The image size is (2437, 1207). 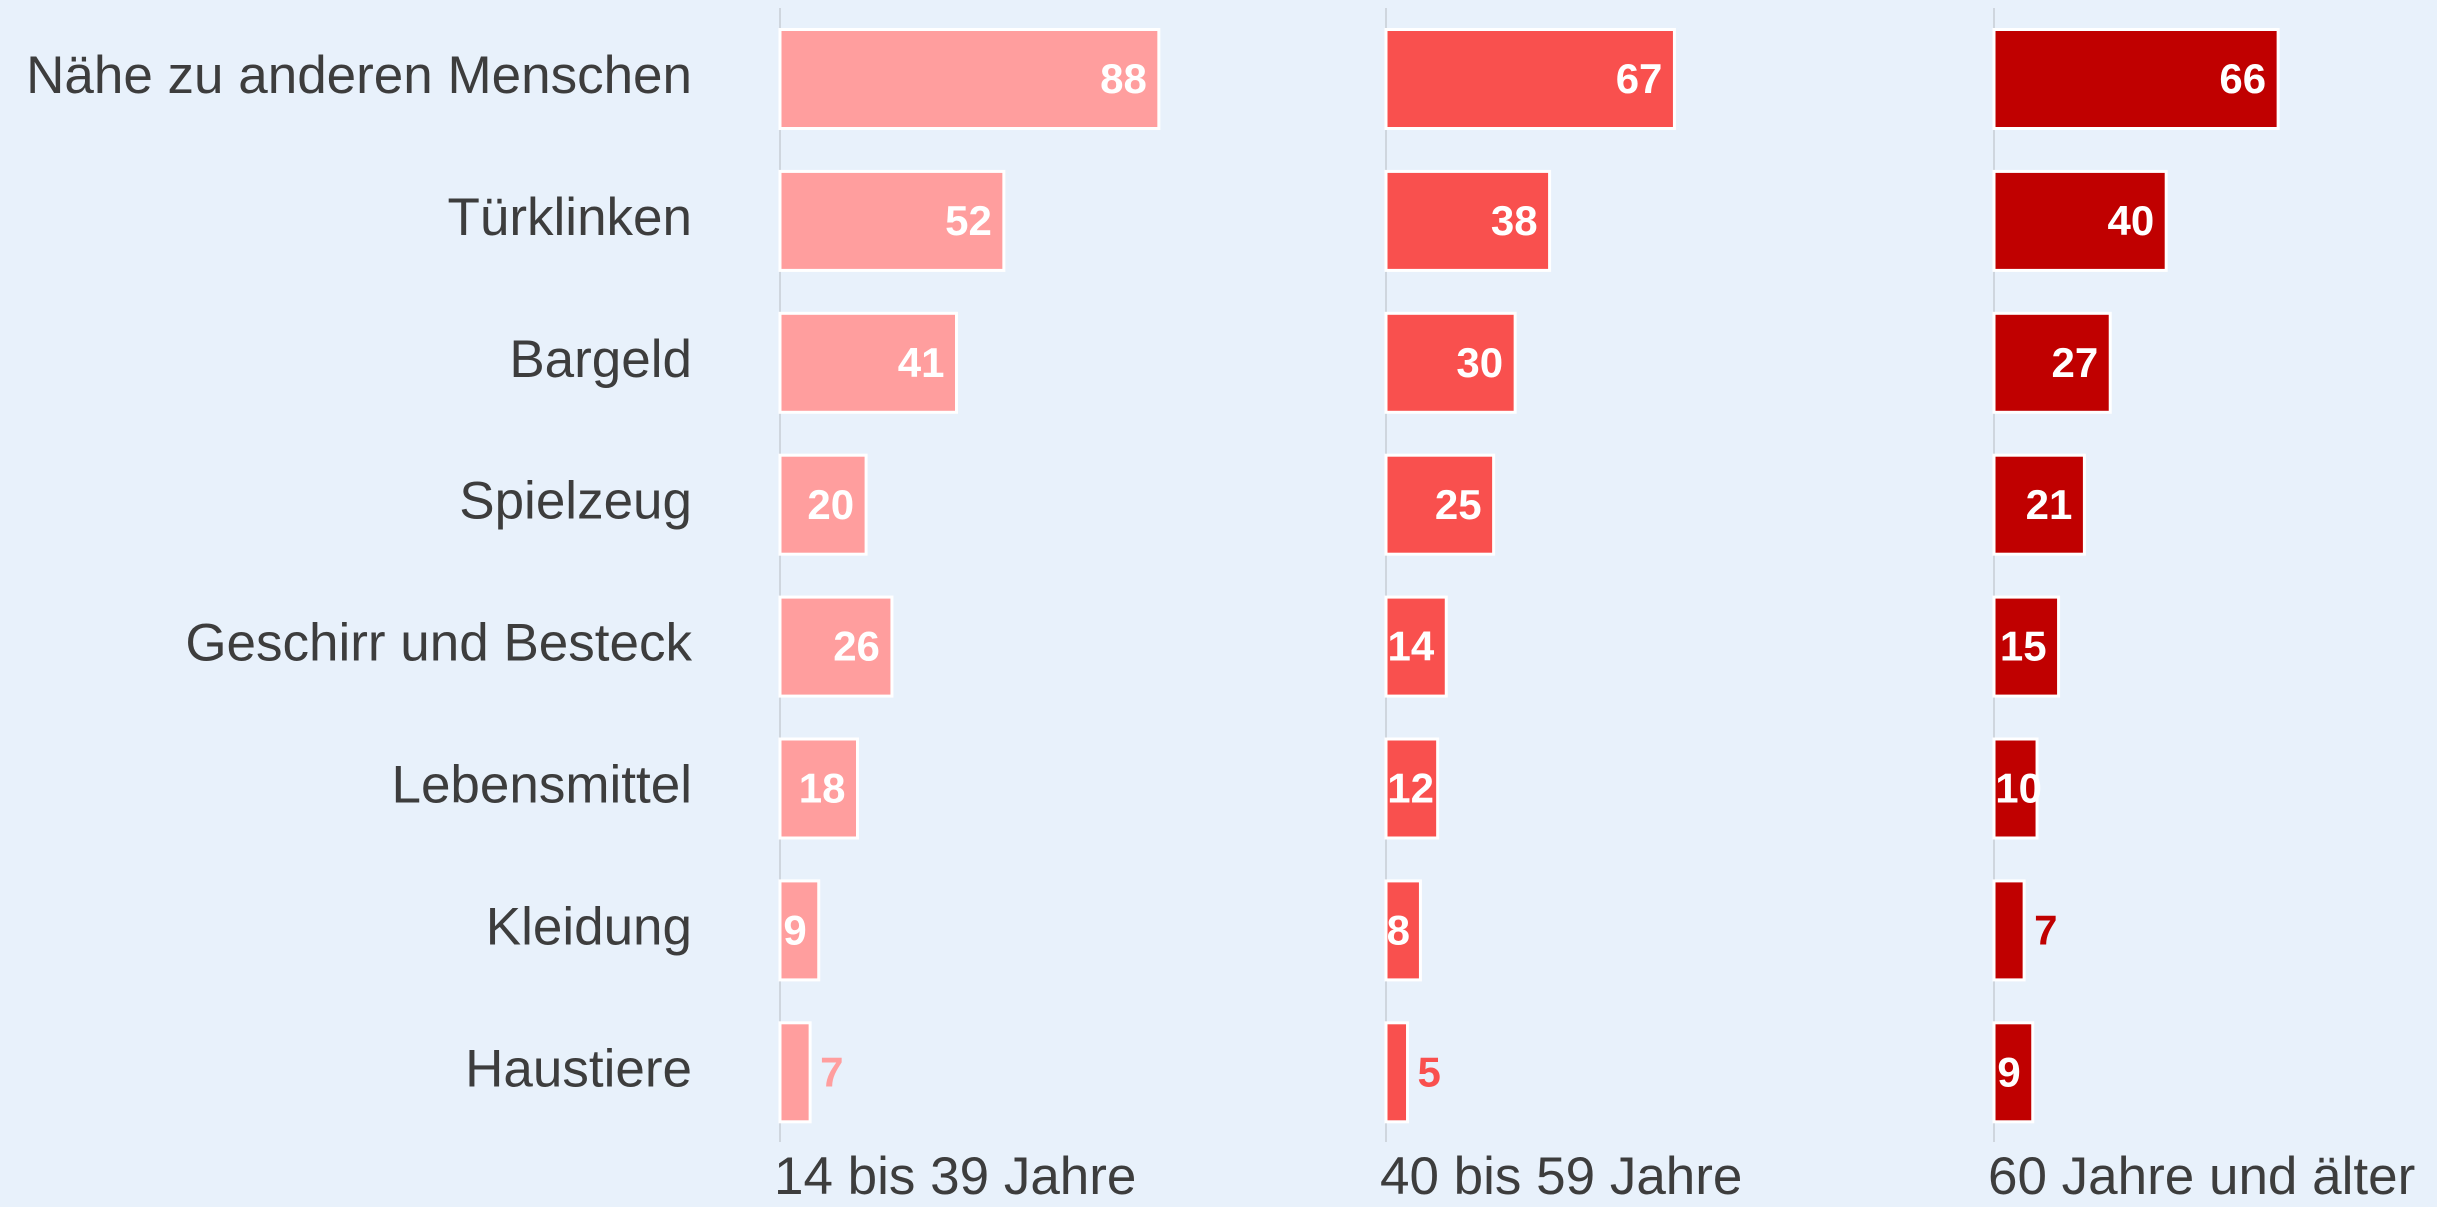 What do you see at coordinates (1429, 1071) in the screenshot?
I see `value-label: 5` at bounding box center [1429, 1071].